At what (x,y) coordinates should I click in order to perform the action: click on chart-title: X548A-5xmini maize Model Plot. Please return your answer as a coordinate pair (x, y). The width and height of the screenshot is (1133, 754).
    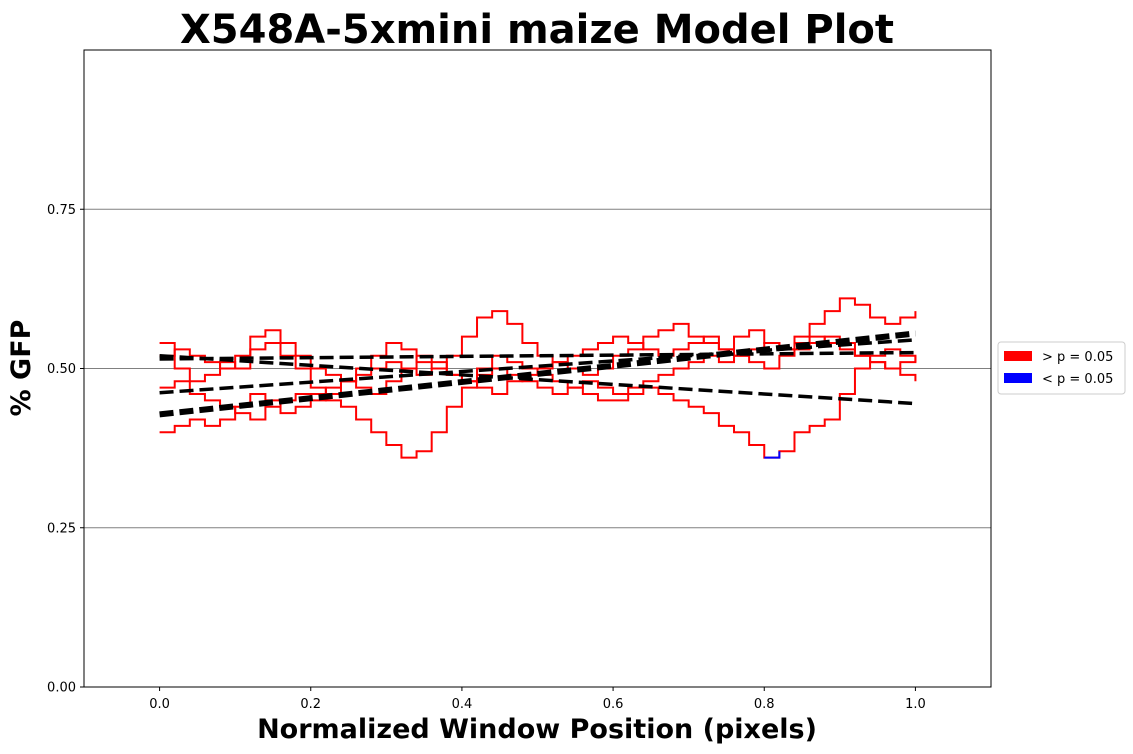
    Looking at the image, I should click on (537, 30).